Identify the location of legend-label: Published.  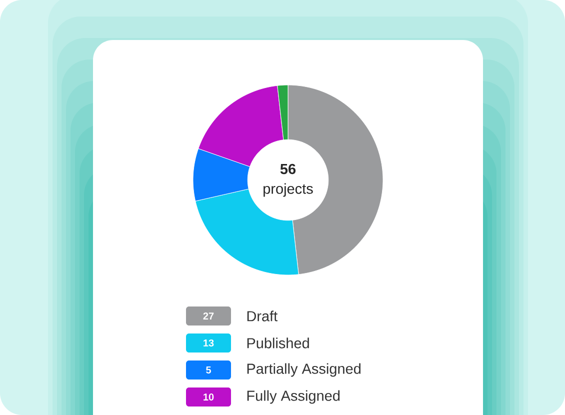
(278, 343).